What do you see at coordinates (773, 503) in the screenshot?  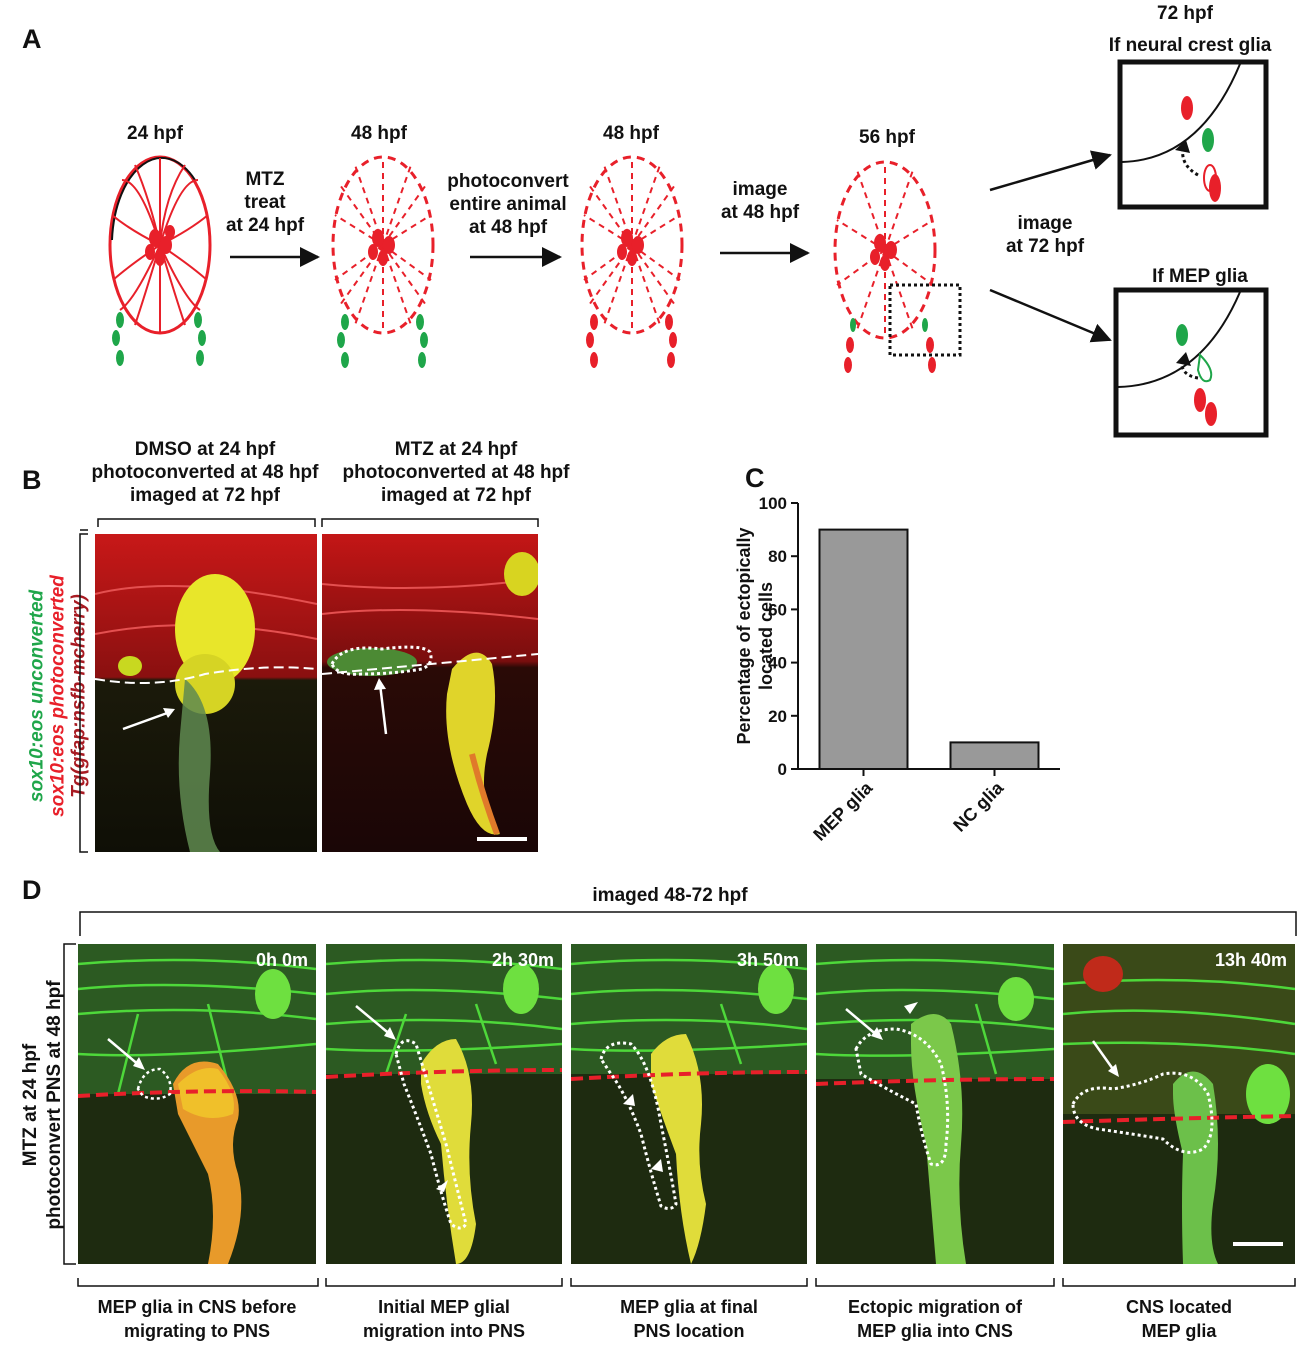 I see `y-tick-label: 100` at bounding box center [773, 503].